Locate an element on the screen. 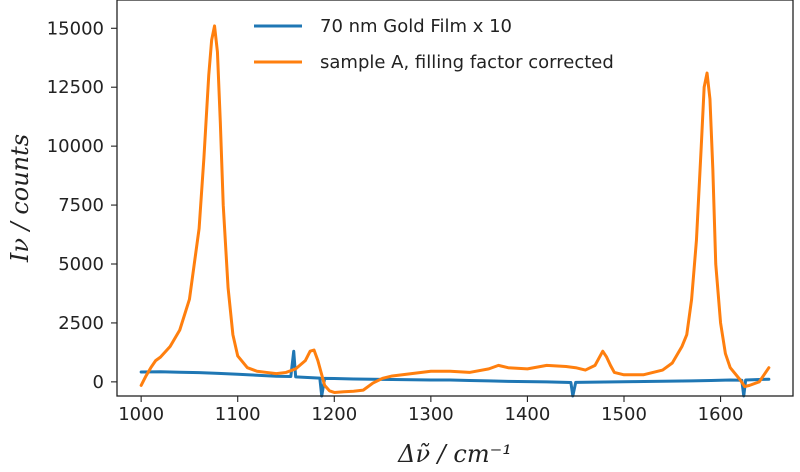 The height and width of the screenshot is (472, 800). y-tick-label: 12500 is located at coordinates (75, 87).